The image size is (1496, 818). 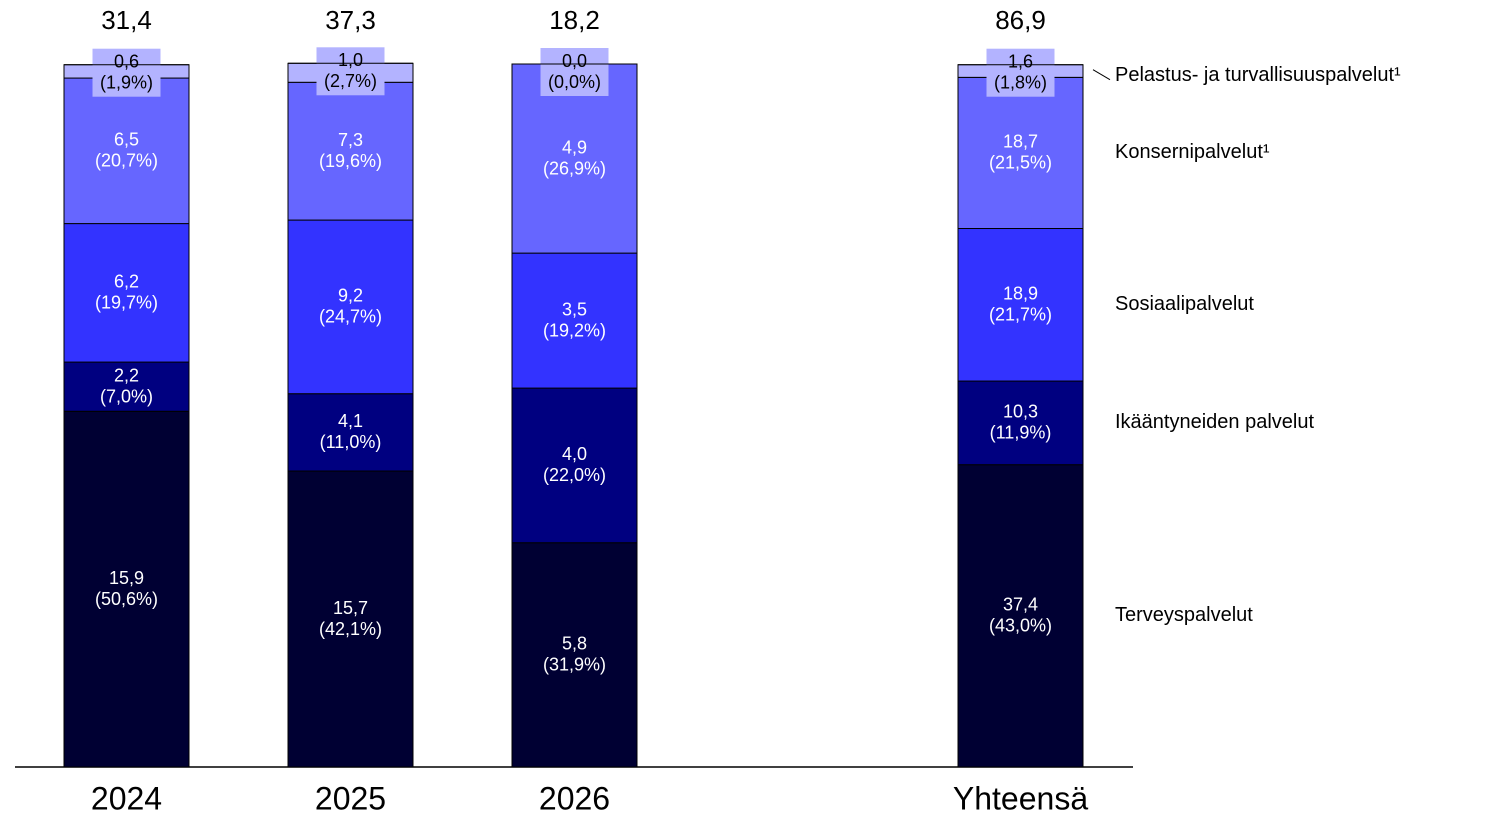 I want to click on share-label: (19,6%), so click(x=350, y=161).